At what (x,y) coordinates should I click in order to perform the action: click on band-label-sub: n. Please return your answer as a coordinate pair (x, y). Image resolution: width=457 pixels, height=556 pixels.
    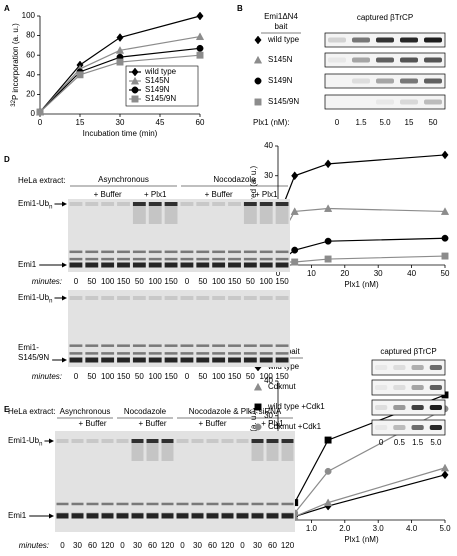
    Looking at the image, I should click on (40, 444).